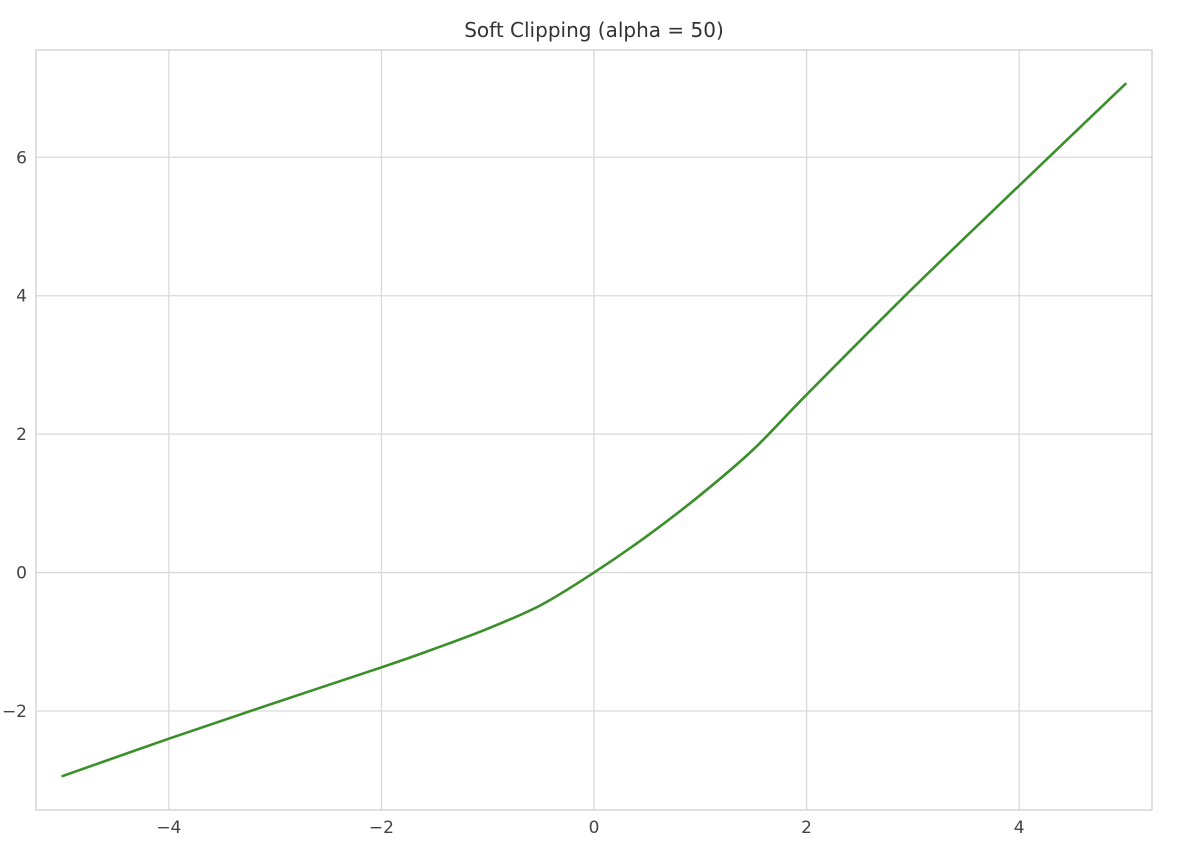 This screenshot has height=845, width=1178. Describe the element at coordinates (14, 712) in the screenshot. I see `y-tick-label: −2` at that location.